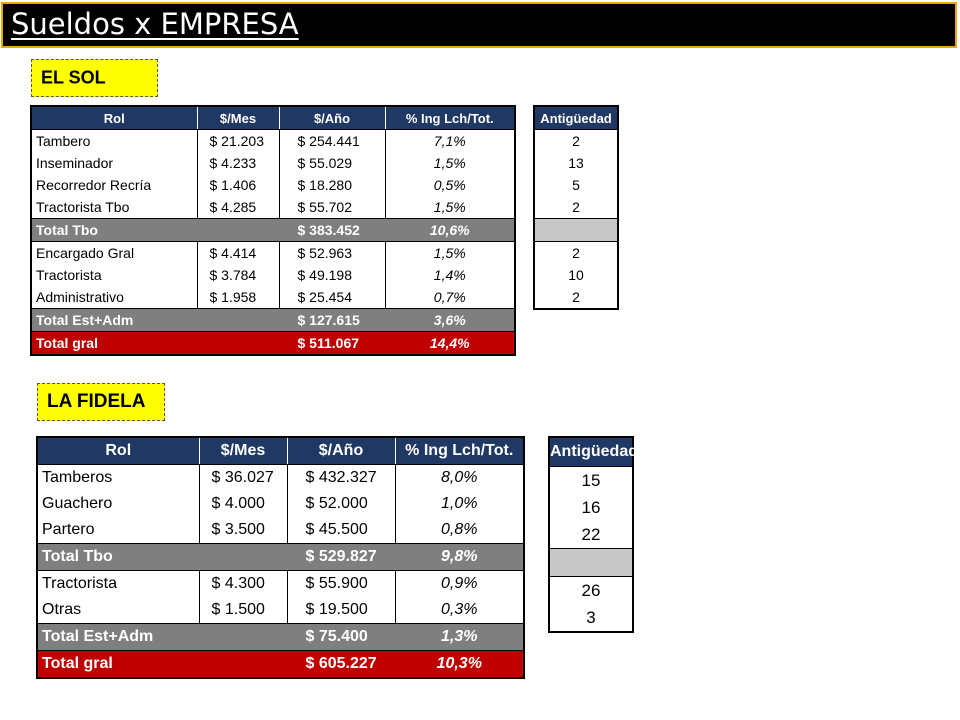 This screenshot has height=720, width=960. What do you see at coordinates (449, 297) in the screenshot?
I see `cell-pct: 0,7%` at bounding box center [449, 297].